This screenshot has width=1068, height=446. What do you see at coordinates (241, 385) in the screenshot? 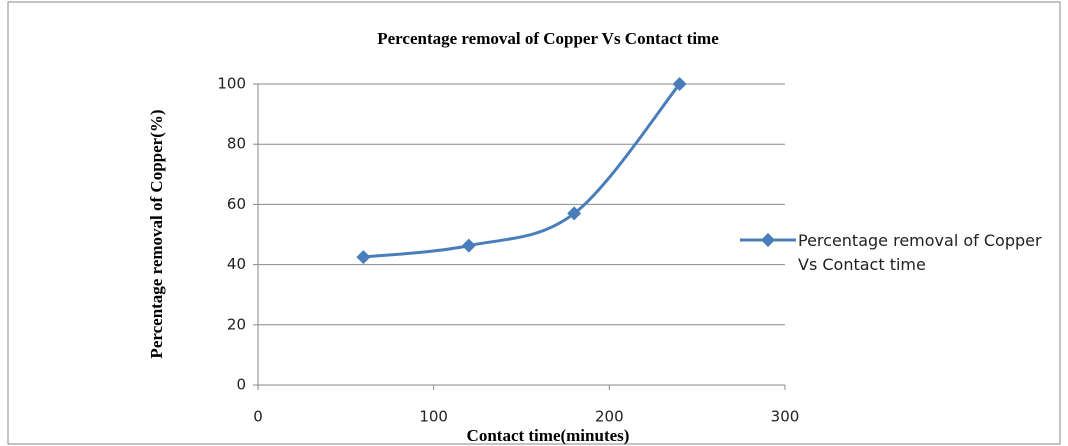
I see `y-tick-label: 0` at bounding box center [241, 385].